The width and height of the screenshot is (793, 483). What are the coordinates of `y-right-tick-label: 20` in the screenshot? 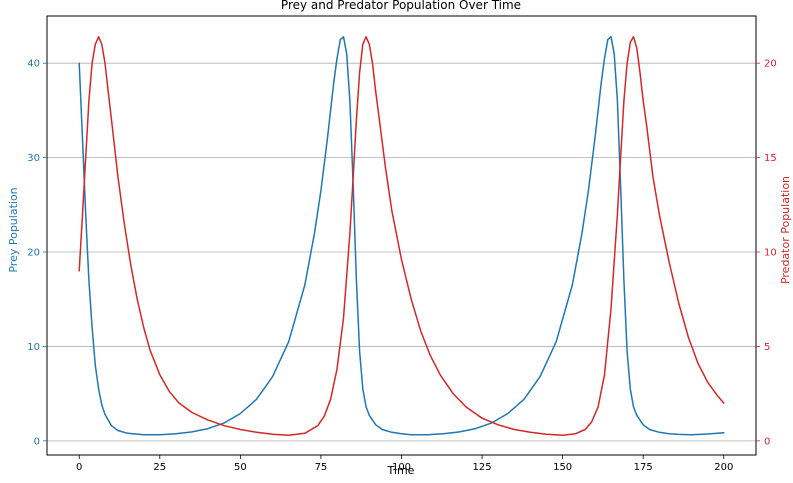 It's located at (770, 64).